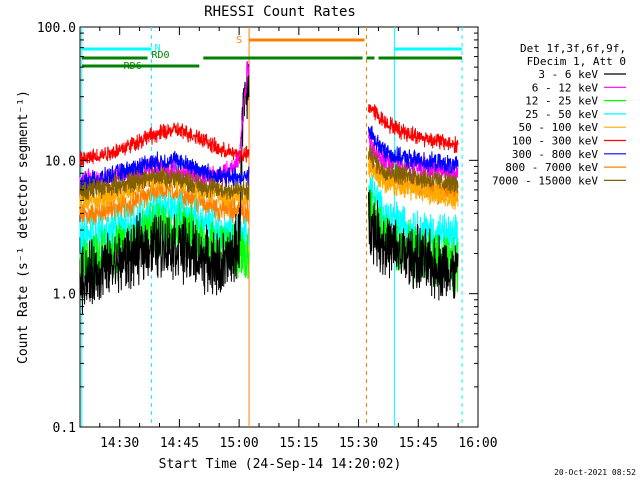  What do you see at coordinates (60, 161) in the screenshot?
I see `y-tick-label-2: 10.0` at bounding box center [60, 161].